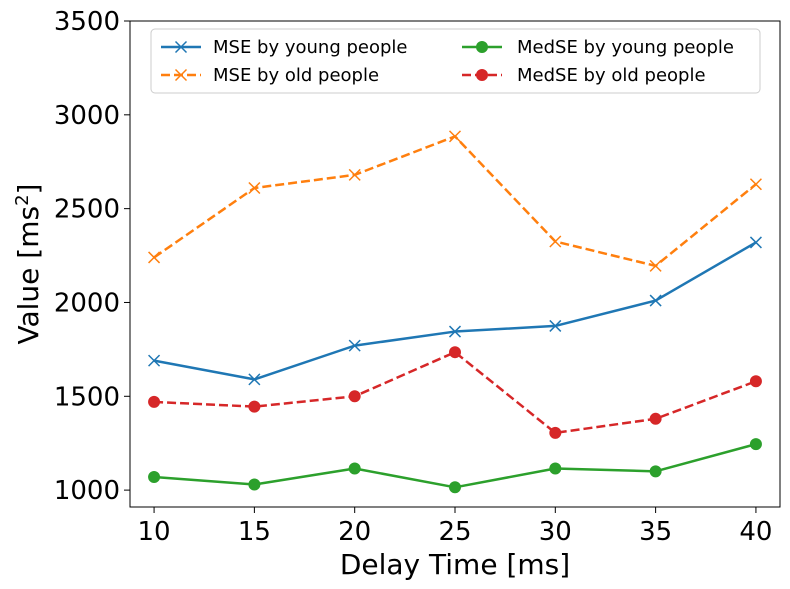 The width and height of the screenshot is (790, 589). Describe the element at coordinates (28, 189) in the screenshot. I see `y-axis-label-close: ]` at that location.